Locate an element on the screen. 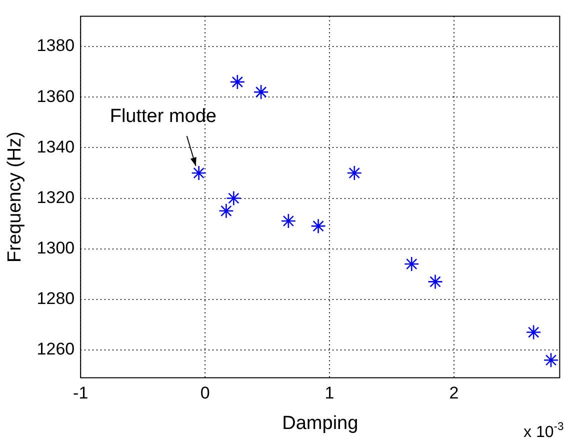  x-axis-title: Damping is located at coordinates (320, 423).